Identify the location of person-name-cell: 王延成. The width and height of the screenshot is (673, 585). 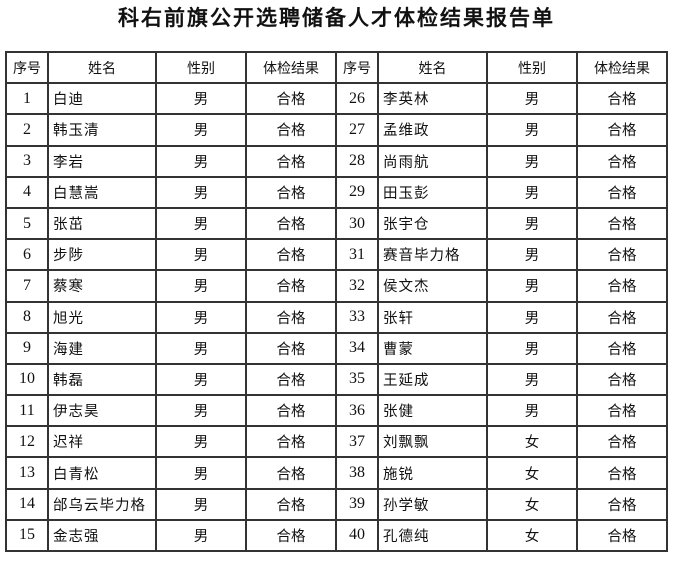
(432, 379).